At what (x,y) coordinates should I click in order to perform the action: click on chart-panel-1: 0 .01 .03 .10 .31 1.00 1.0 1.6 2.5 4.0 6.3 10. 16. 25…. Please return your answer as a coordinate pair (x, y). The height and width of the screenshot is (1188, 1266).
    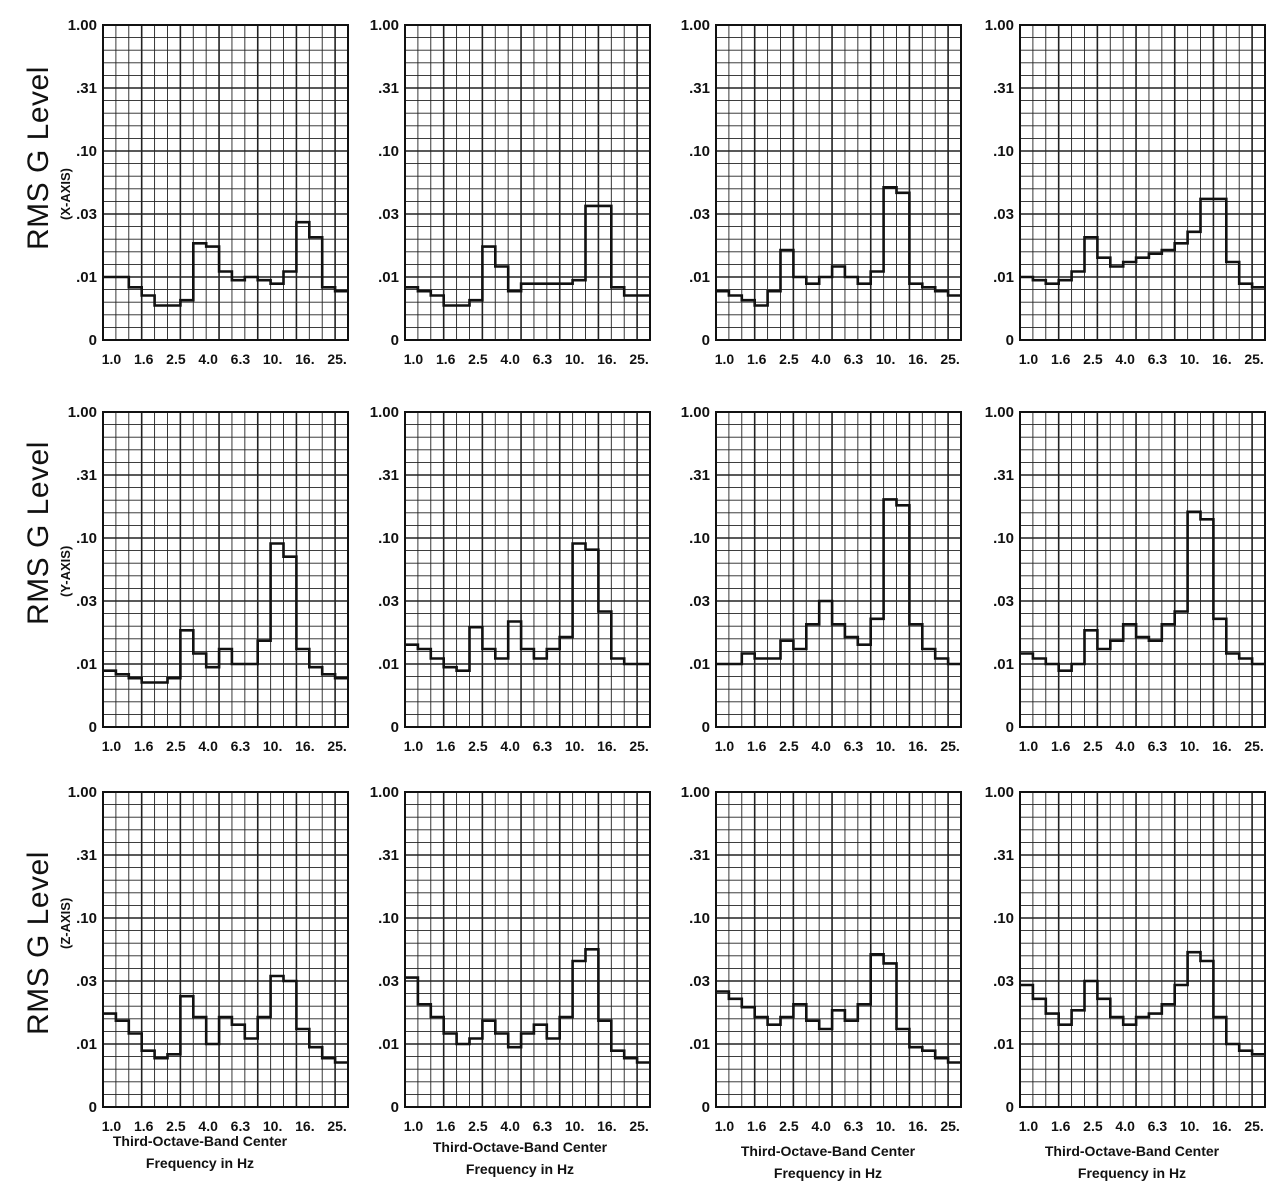
    Looking at the image, I should click on (208, 192).